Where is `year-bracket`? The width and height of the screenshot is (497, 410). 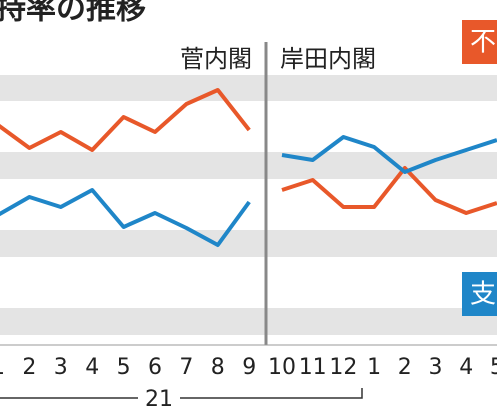 year-bracket is located at coordinates (181, 393).